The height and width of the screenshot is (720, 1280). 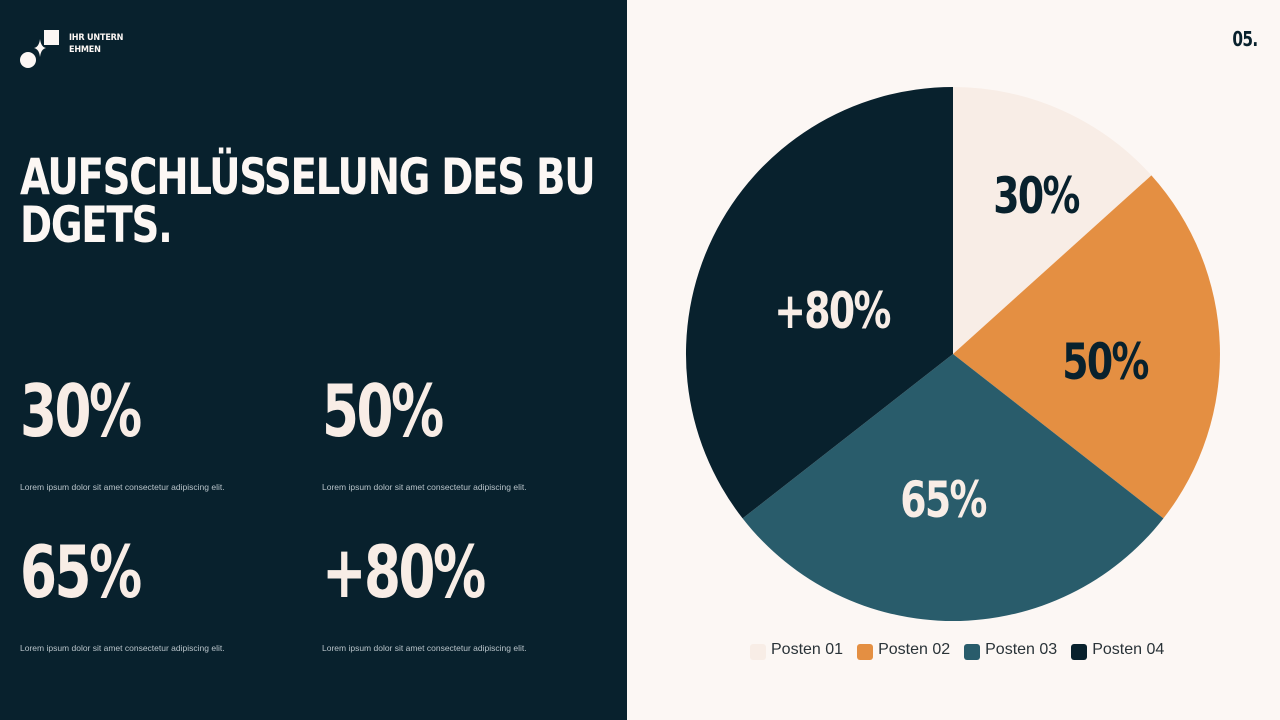 What do you see at coordinates (914, 649) in the screenshot?
I see `legend-label: Posten 02` at bounding box center [914, 649].